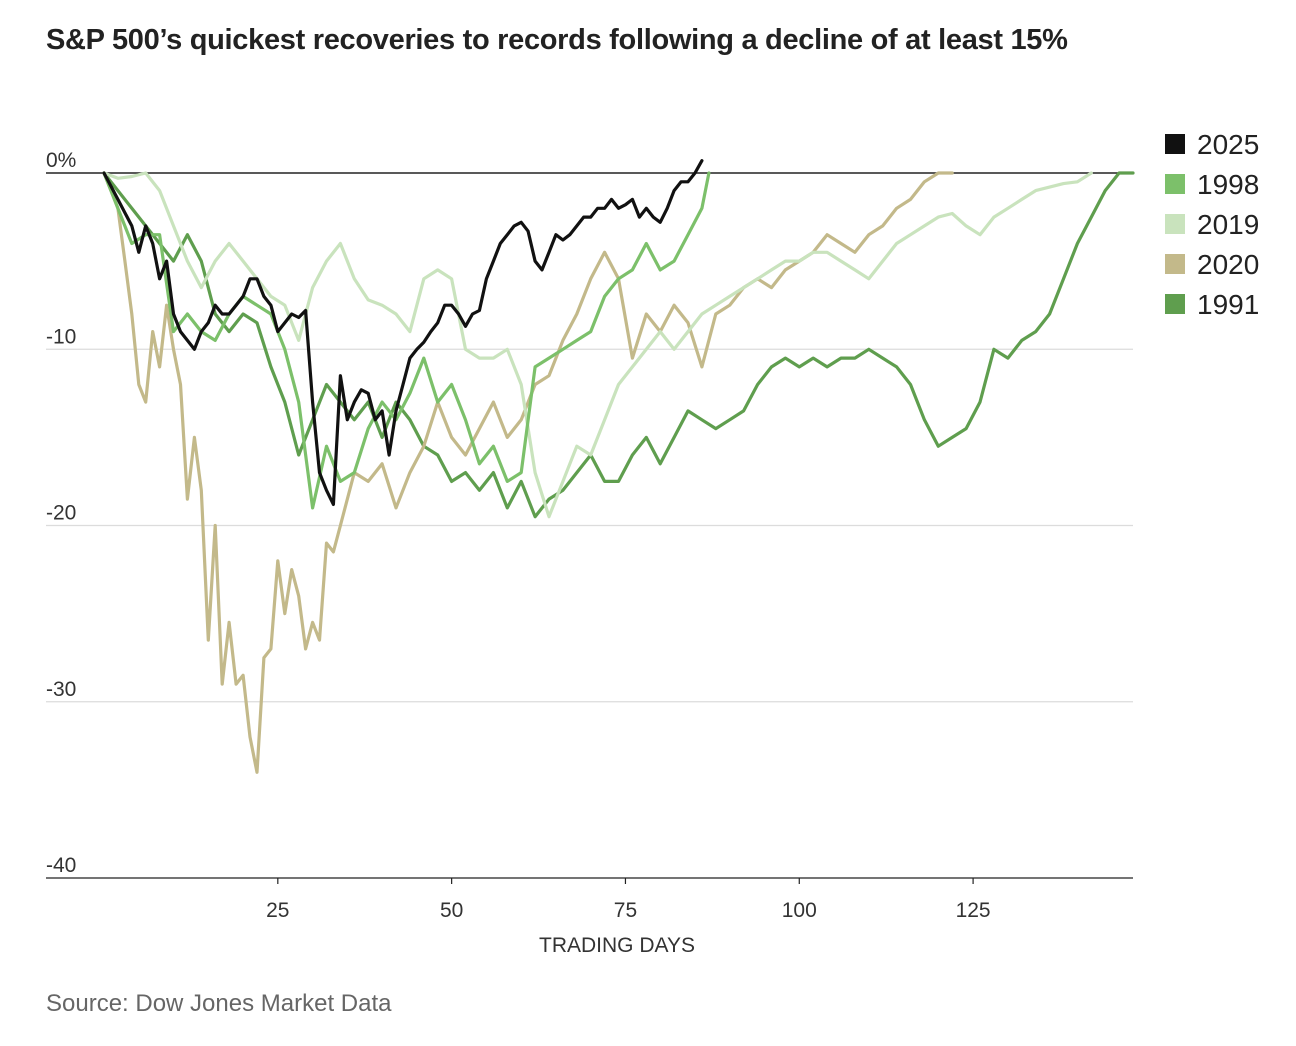 This screenshot has height=1046, width=1296. I want to click on x-axis-tick-labels: 25 50 75 100 125, so click(628, 900).